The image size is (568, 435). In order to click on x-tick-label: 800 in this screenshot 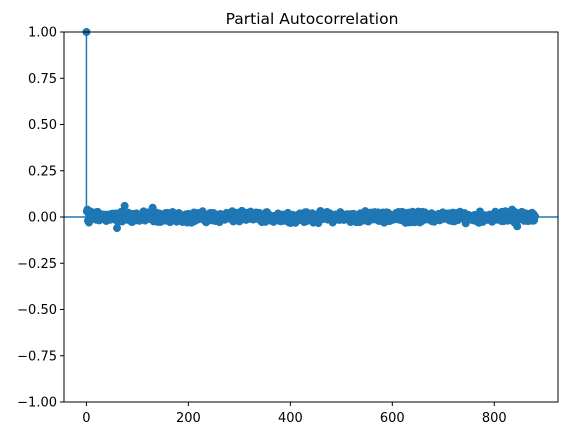, I will do `click(494, 418)`.